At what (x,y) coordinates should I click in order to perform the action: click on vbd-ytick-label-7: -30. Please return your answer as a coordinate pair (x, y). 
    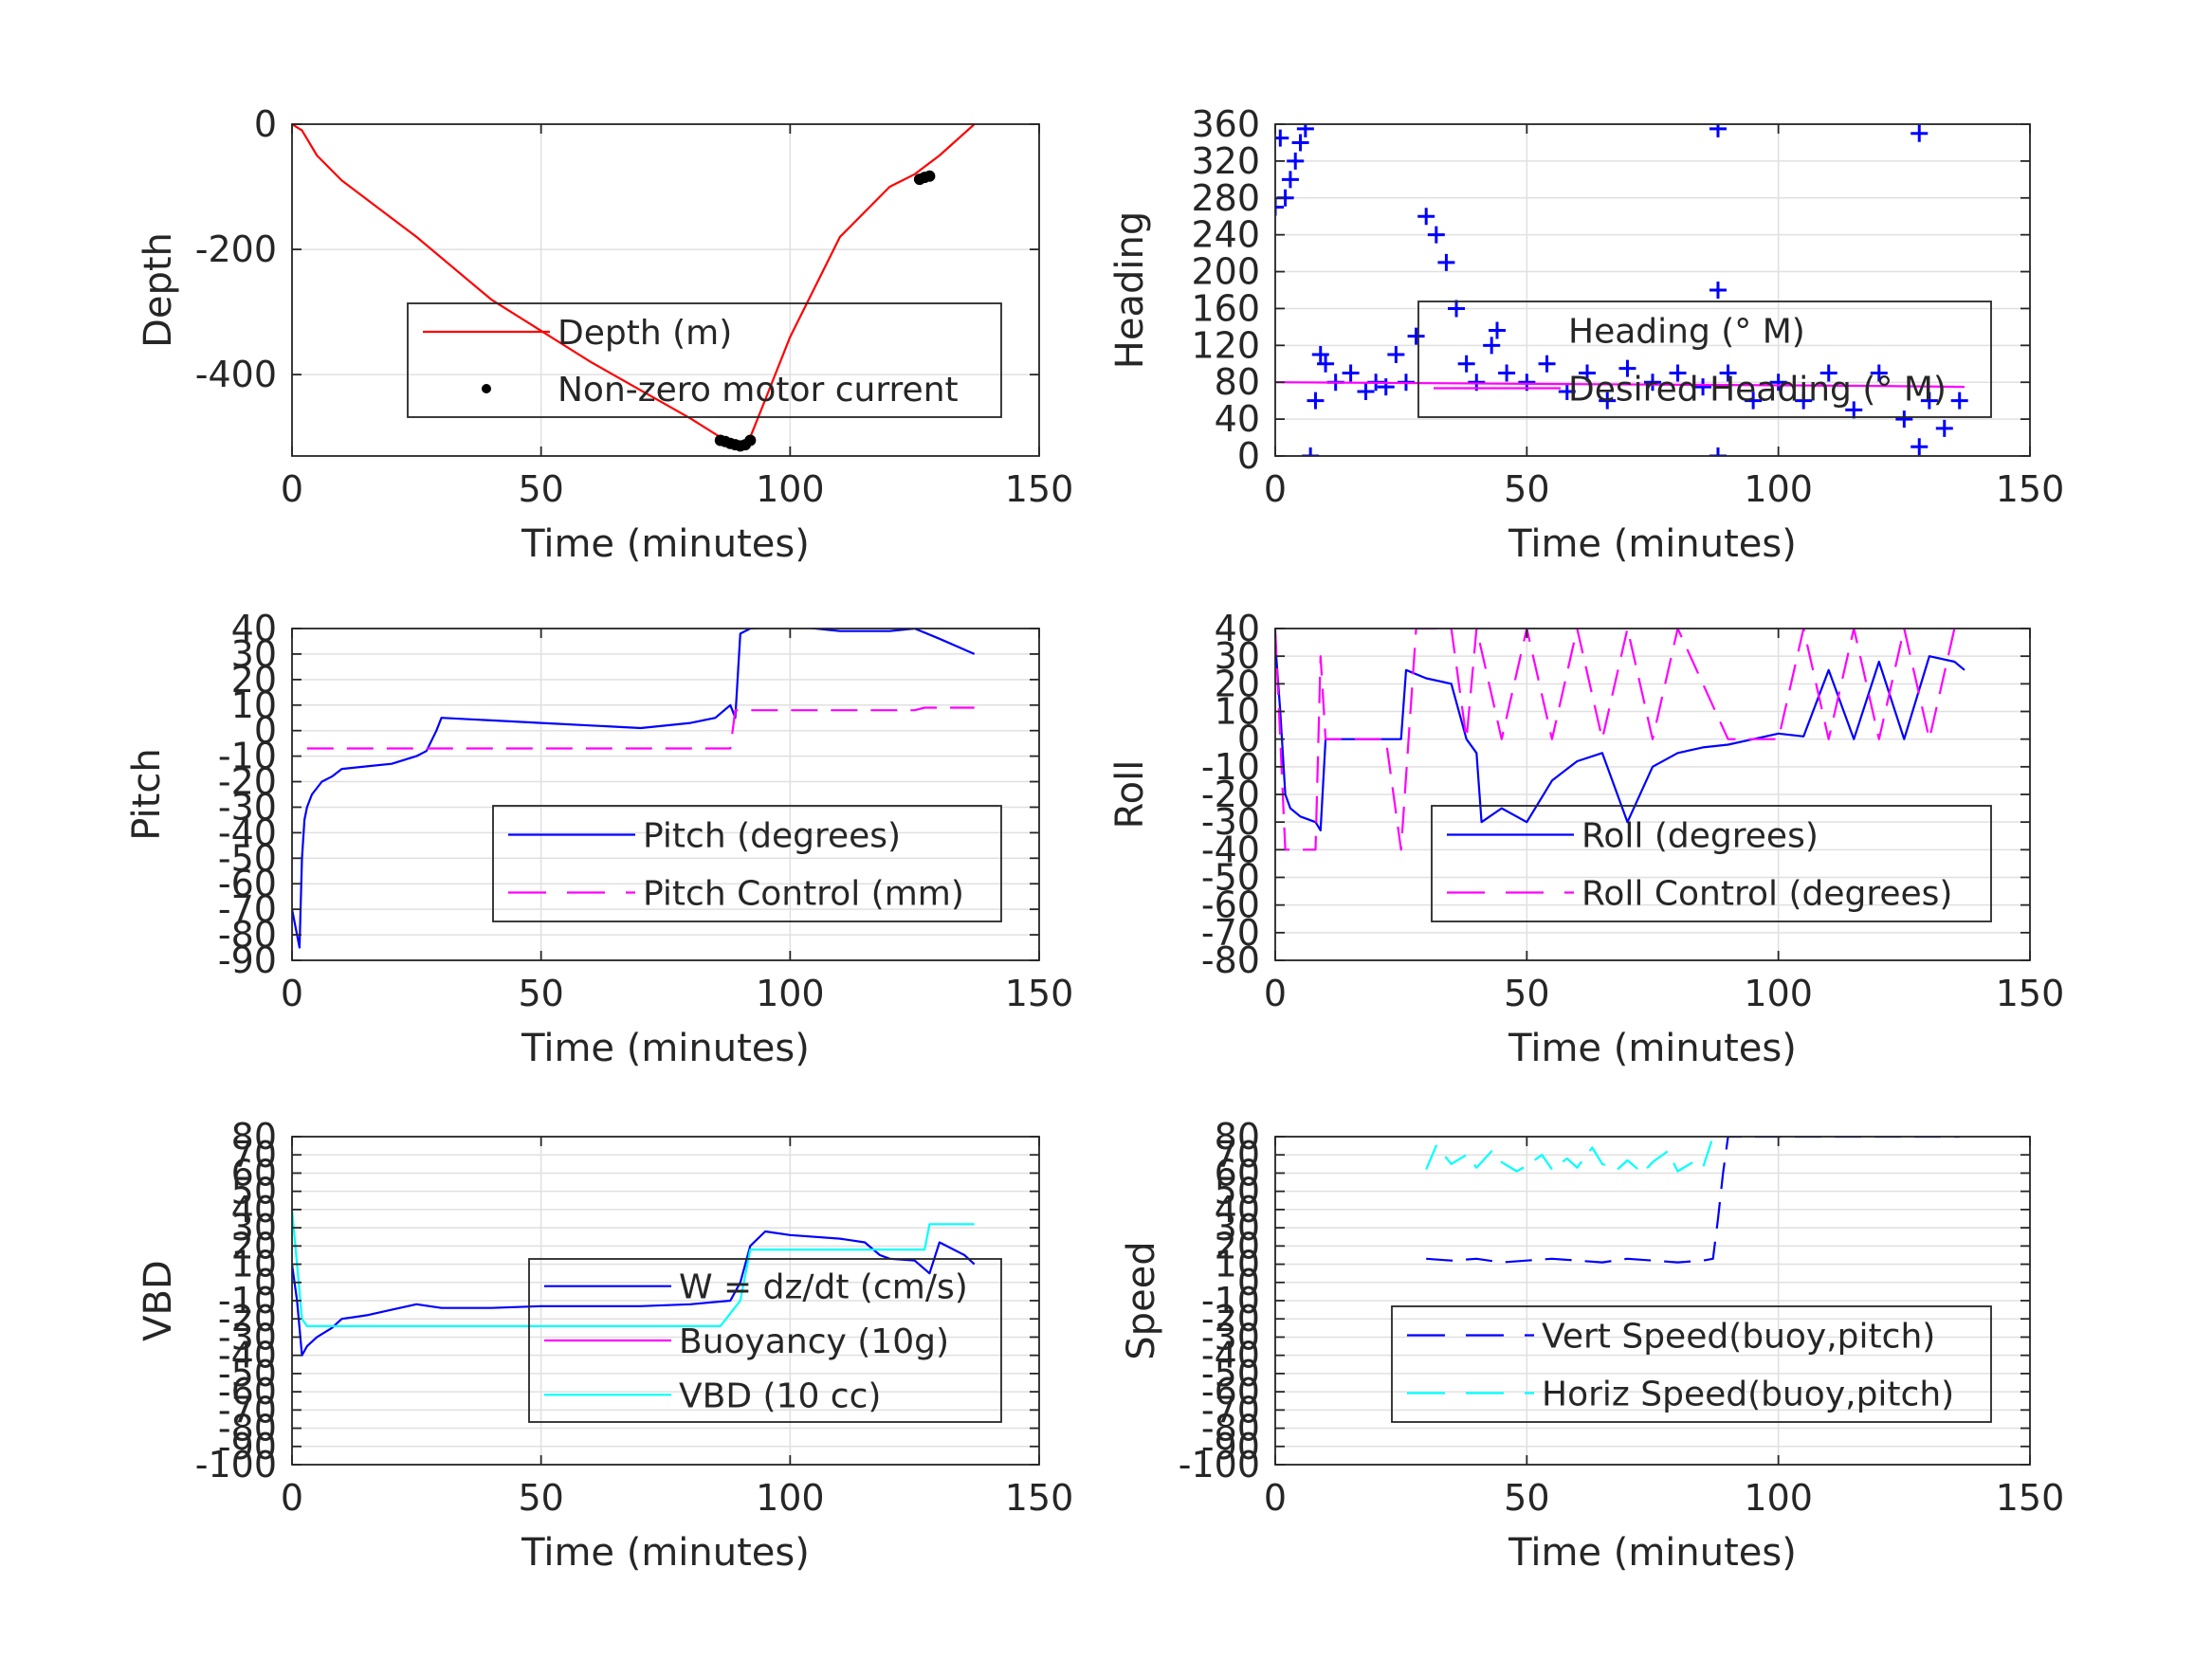
    Looking at the image, I should click on (247, 1337).